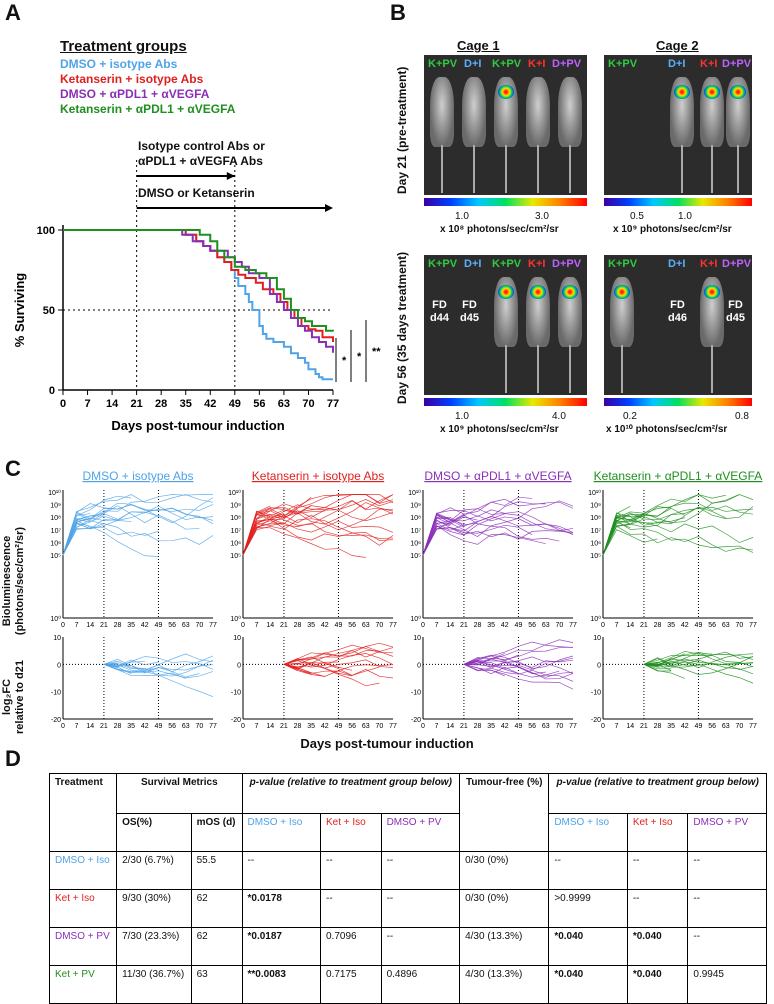 This screenshot has width=774, height=1004. Describe the element at coordinates (677, 264) in the screenshot. I see `mouse-group-label: D+I` at that location.